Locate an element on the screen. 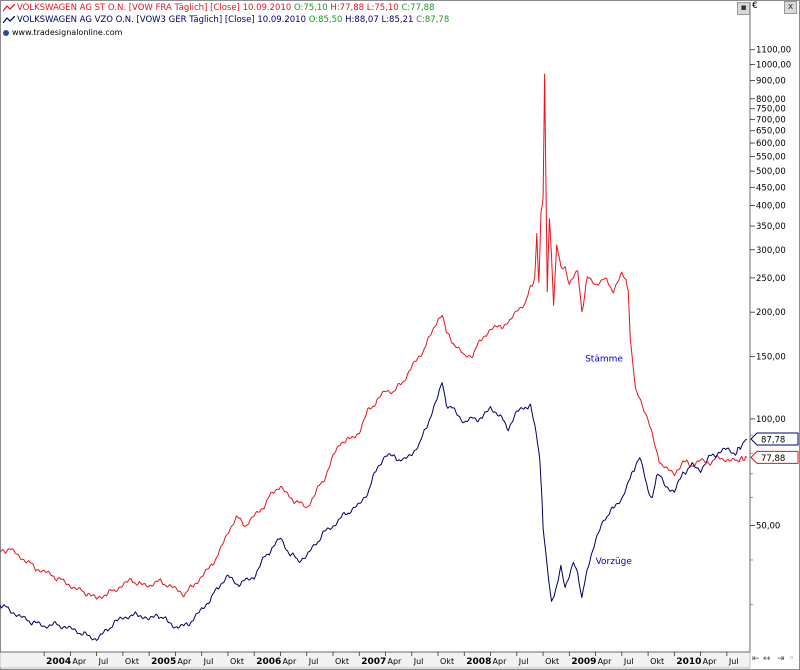  y-tick-label: 450,00 is located at coordinates (771, 188).